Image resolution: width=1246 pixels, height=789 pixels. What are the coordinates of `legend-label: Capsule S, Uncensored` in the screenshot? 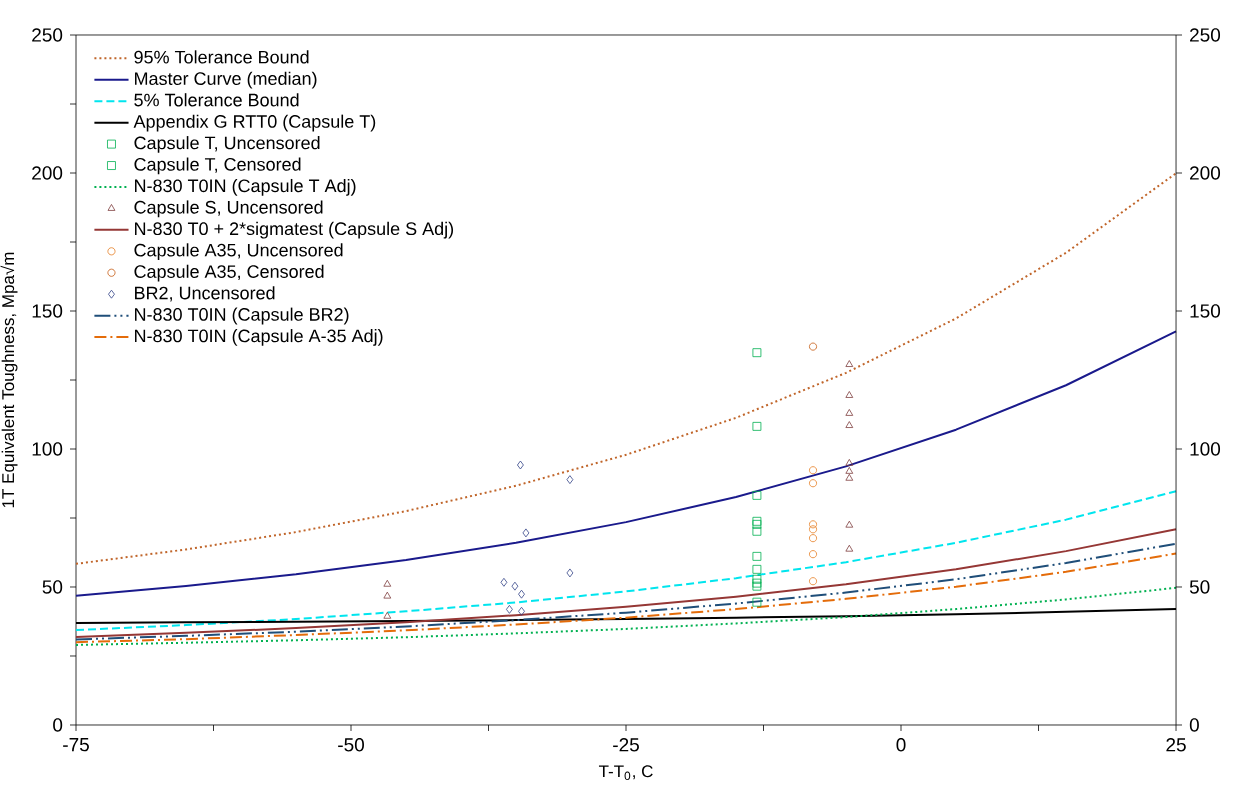 It's located at (228, 209).